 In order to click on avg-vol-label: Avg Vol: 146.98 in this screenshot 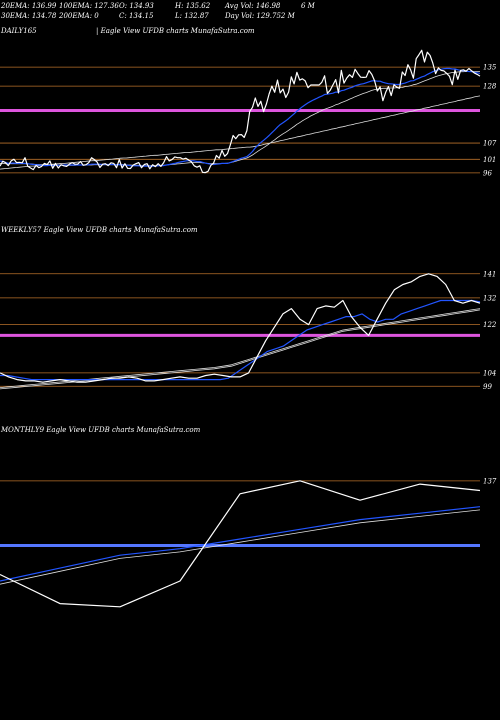, I will do `click(253, 6)`.